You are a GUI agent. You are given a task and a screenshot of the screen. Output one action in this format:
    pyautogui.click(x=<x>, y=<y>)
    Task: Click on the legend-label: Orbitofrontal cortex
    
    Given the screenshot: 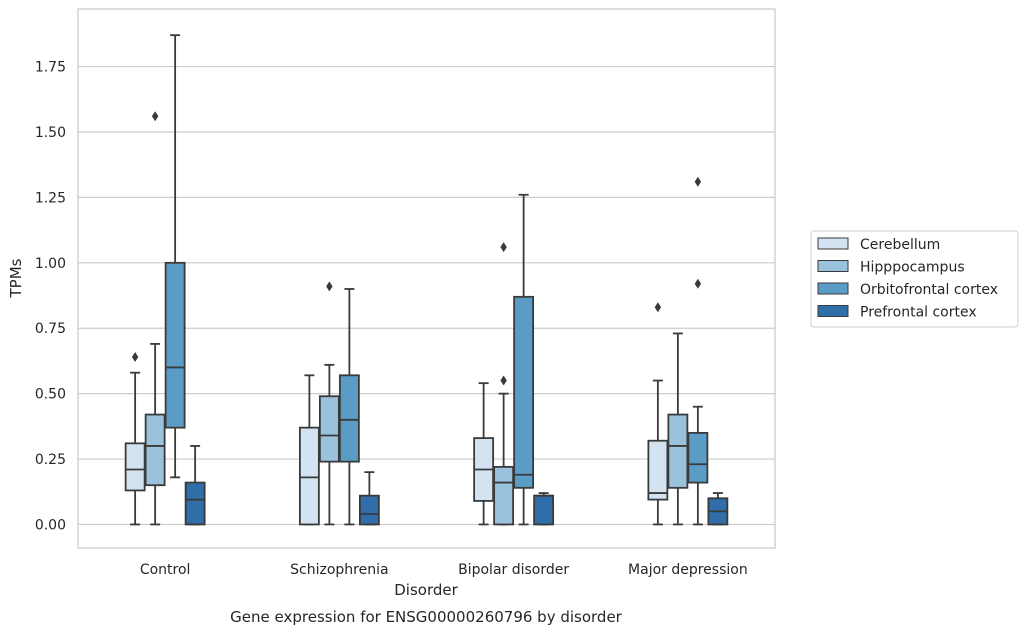 What is the action you would take?
    pyautogui.click(x=929, y=290)
    